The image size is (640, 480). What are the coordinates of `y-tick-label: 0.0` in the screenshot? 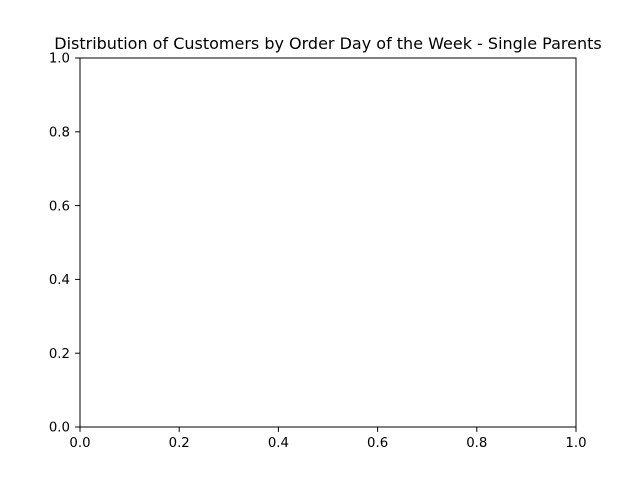 It's located at (59, 428).